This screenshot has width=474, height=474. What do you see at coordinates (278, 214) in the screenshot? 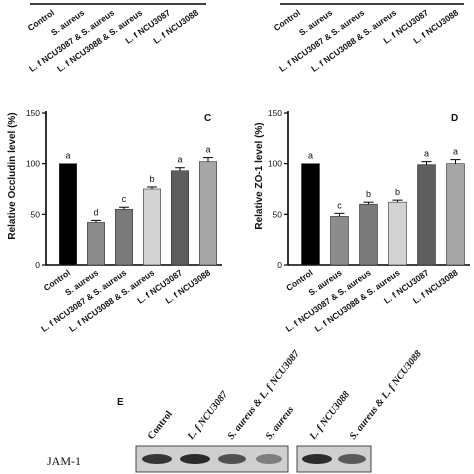
I see `panel-d-y-tick-label: 50` at bounding box center [278, 214].